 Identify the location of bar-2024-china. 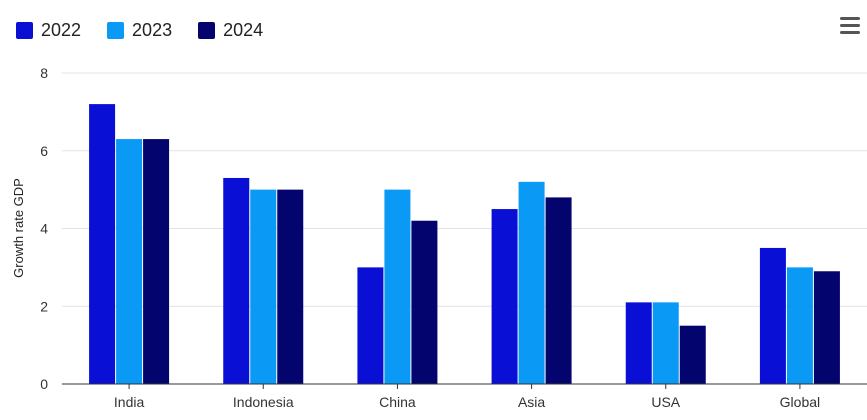
(424, 302).